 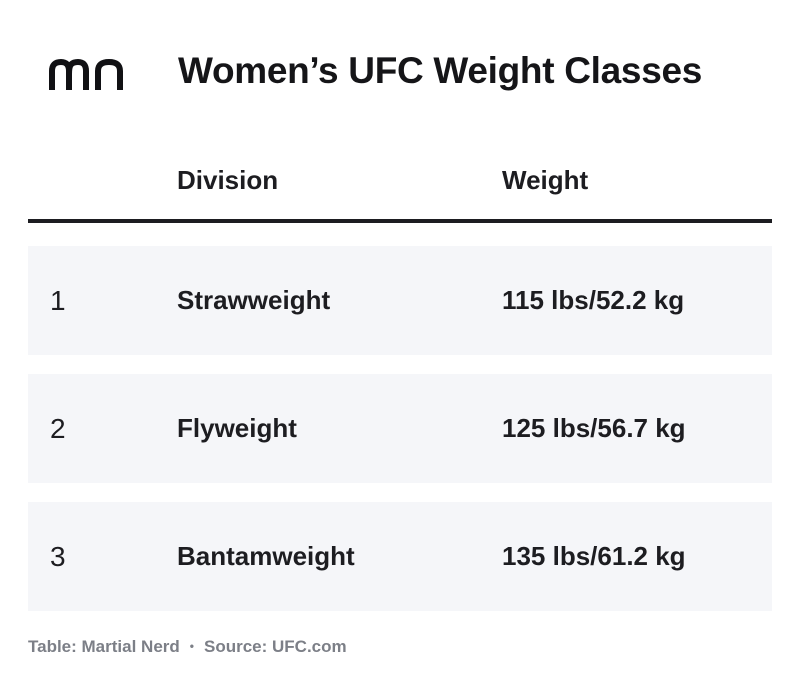 I want to click on table-footer: Table: Martial Nerd • Source: UFC.com, so click(x=187, y=647).